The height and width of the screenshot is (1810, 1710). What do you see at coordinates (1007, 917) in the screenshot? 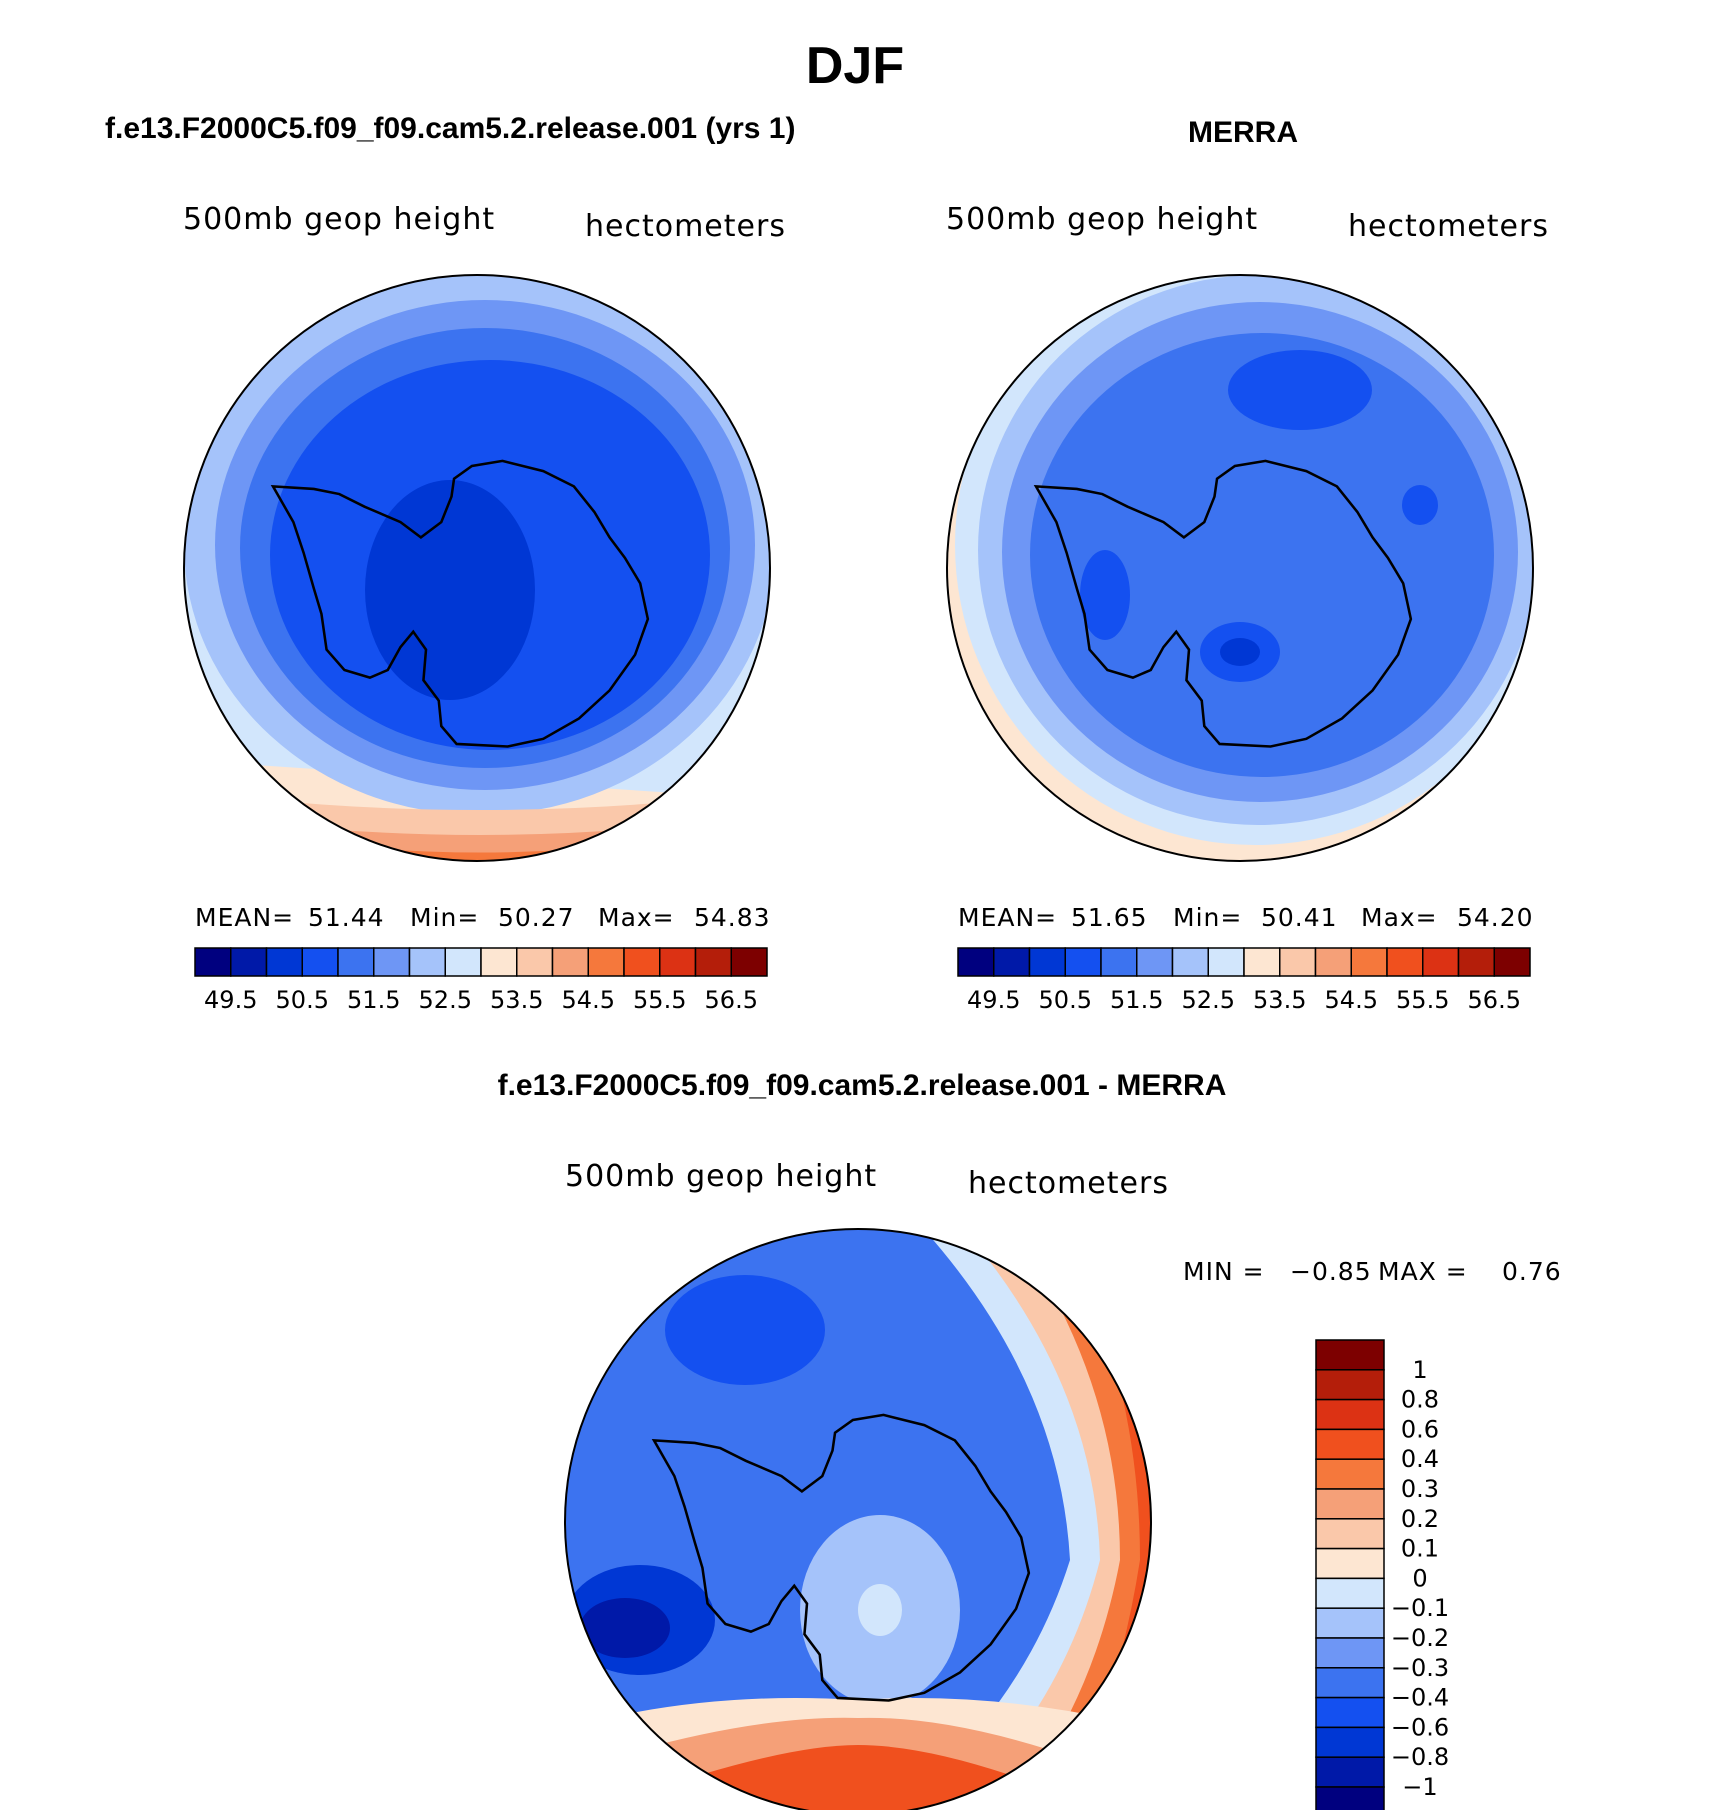
I see `obs-mean-label: MEAN=` at bounding box center [1007, 917].